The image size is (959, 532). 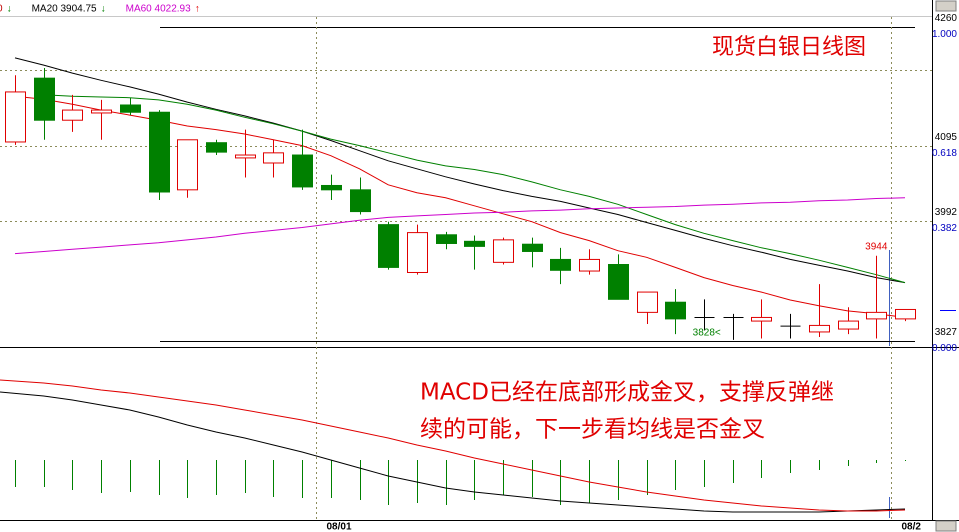 What do you see at coordinates (912, 527) in the screenshot?
I see `x-tick-label: 08/2` at bounding box center [912, 527].